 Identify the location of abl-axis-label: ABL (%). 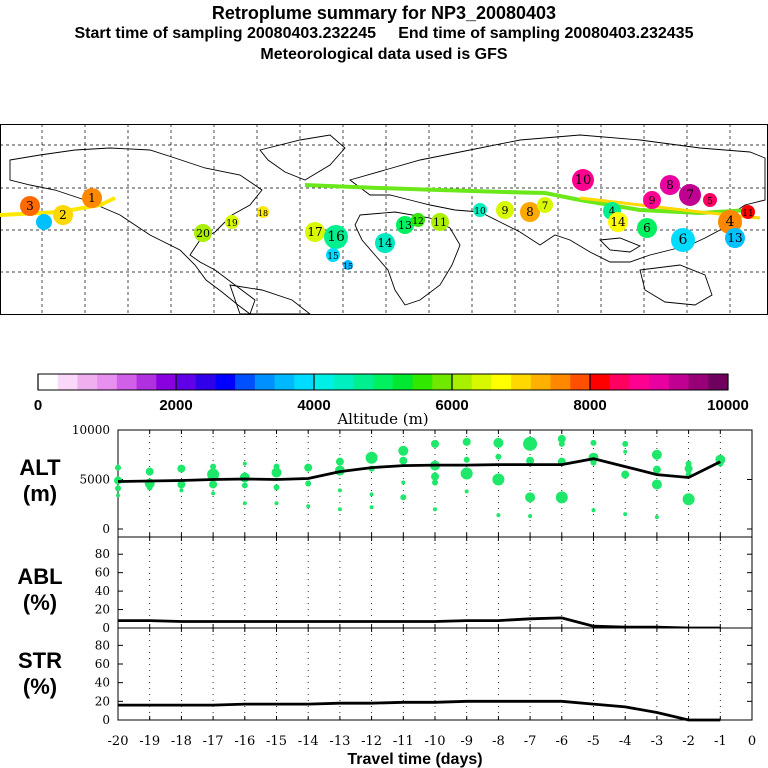
(40, 590).